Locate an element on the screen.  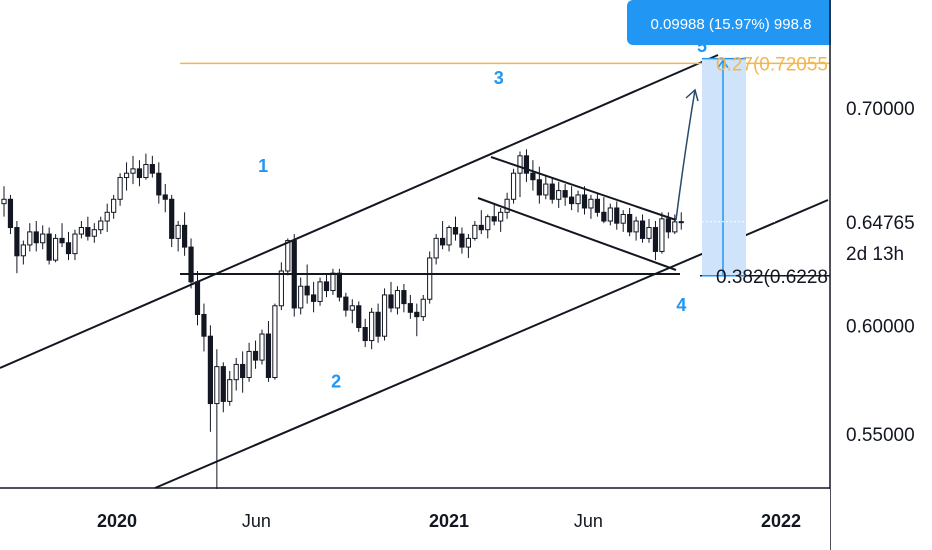
price-axis: 0.70000 0.60000 0.55000 0.64765 2d 13h is located at coordinates (880, 275).